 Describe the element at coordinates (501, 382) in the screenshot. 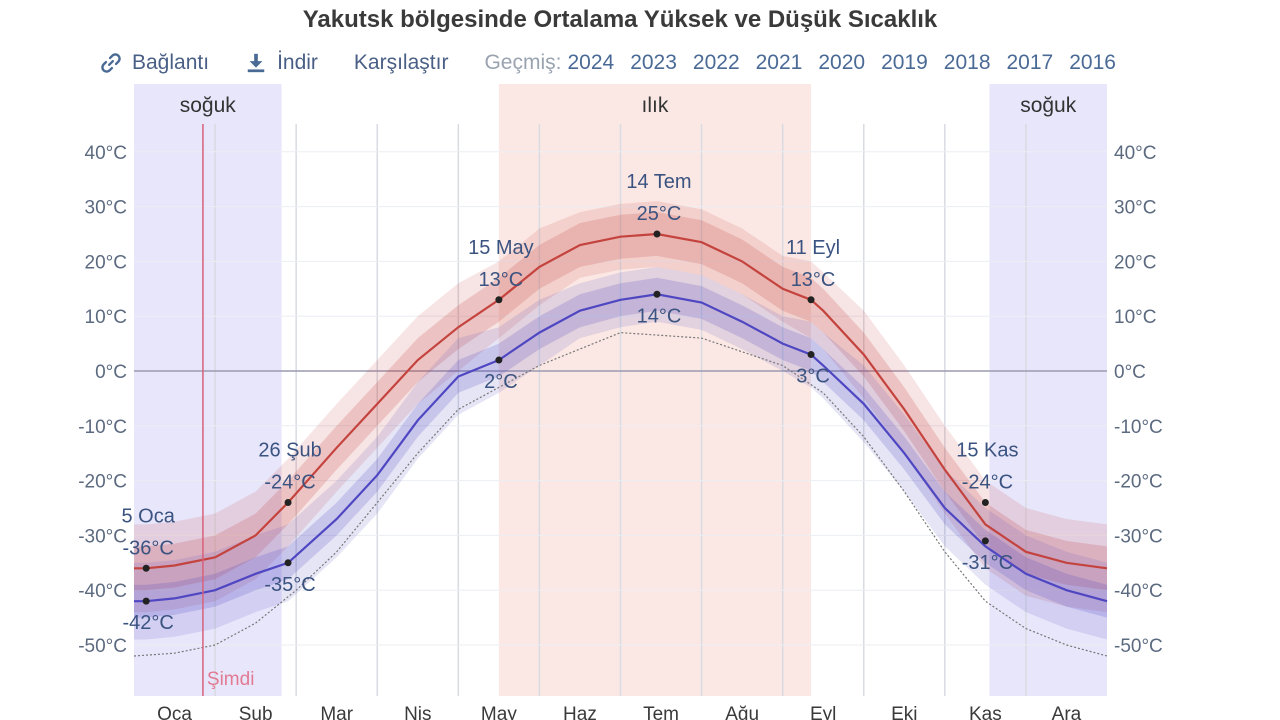

I see `annotation-value-5: 2°C` at that location.